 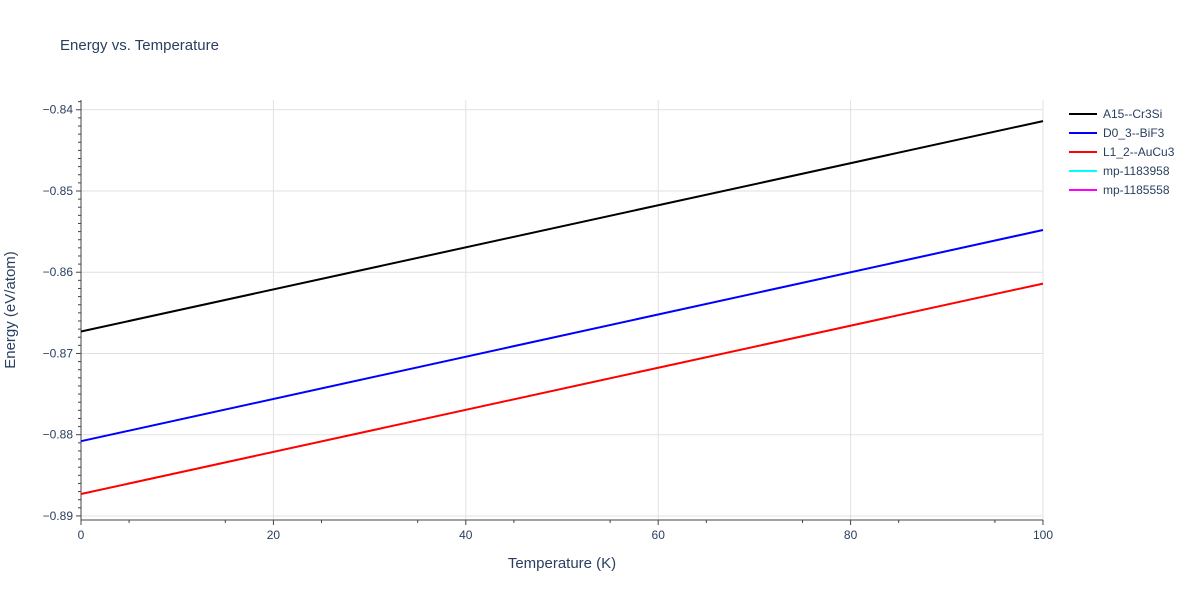 What do you see at coordinates (1132, 114) in the screenshot?
I see `legend-label-a15-cr3si: A15--Cr3Si` at bounding box center [1132, 114].